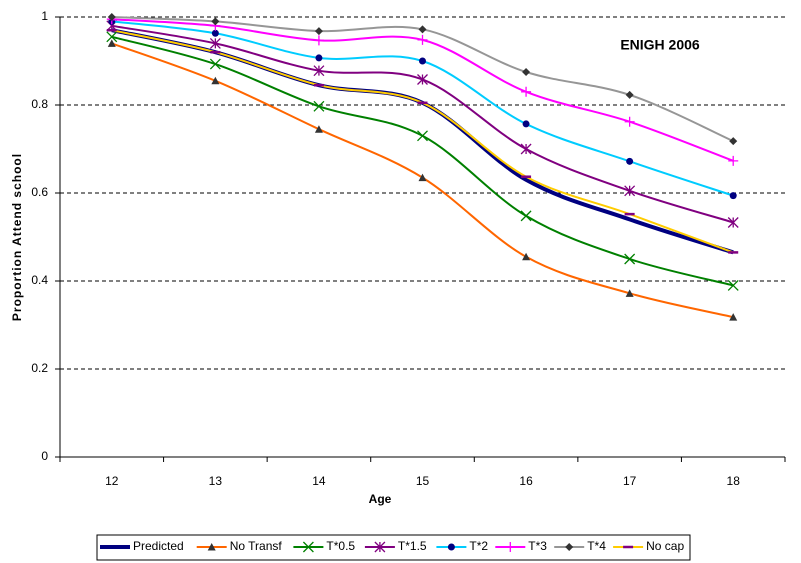 This screenshot has height=563, width=801. What do you see at coordinates (580, 546) in the screenshot?
I see `legend-item: T*4` at bounding box center [580, 546].